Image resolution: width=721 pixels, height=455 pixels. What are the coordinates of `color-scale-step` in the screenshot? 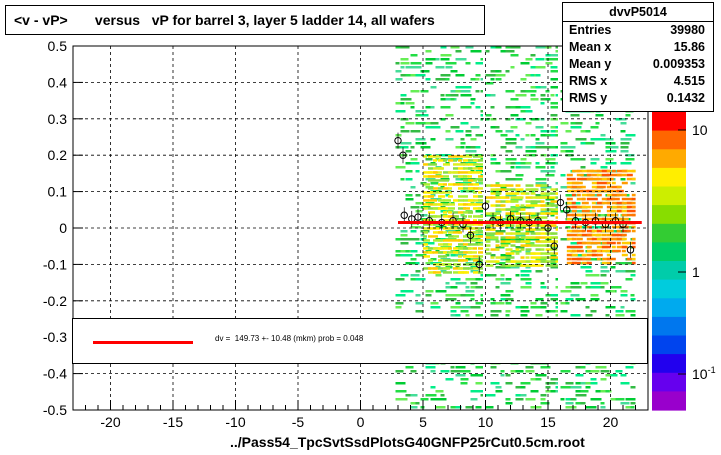 It's located at (669, 233).